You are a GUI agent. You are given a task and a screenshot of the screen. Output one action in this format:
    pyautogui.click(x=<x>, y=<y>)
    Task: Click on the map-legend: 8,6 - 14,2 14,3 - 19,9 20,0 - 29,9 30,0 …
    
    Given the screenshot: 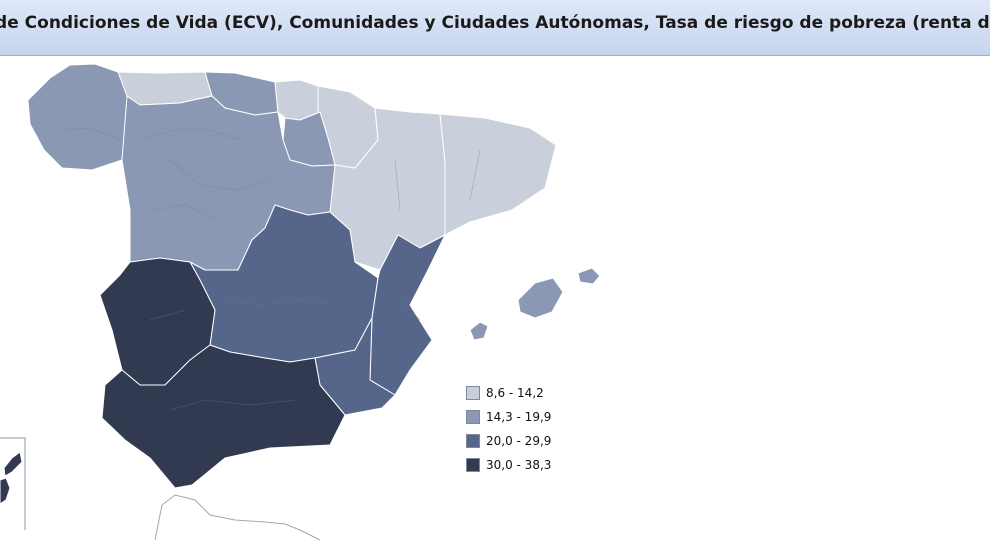 What is the action you would take?
    pyautogui.click(x=508, y=429)
    